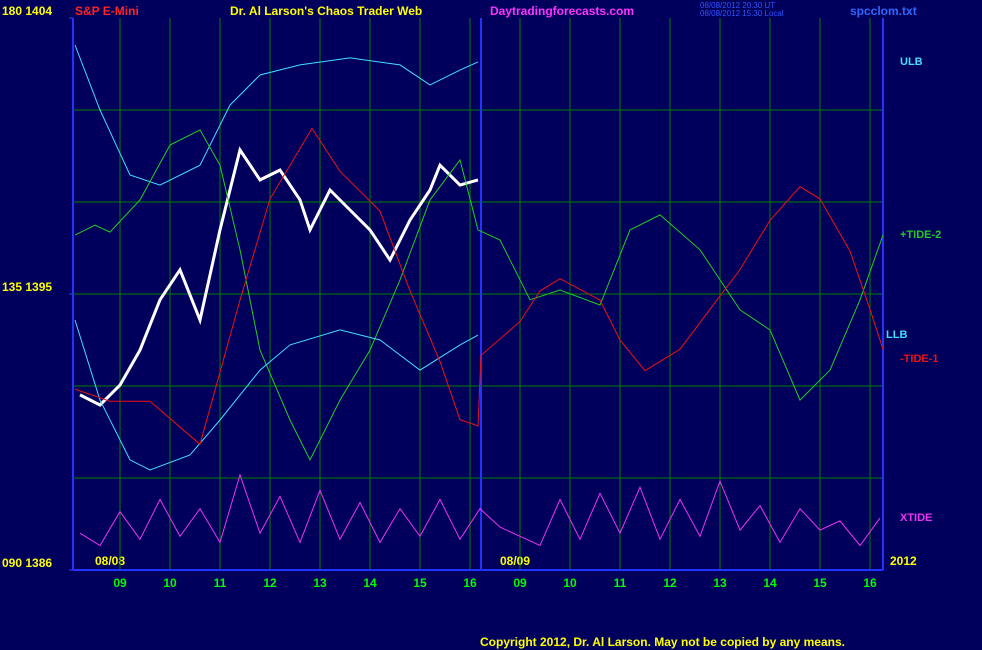  Describe the element at coordinates (742, 13) in the screenshot. I see `timestamp: 08/08/2012 15:30 Local` at that location.